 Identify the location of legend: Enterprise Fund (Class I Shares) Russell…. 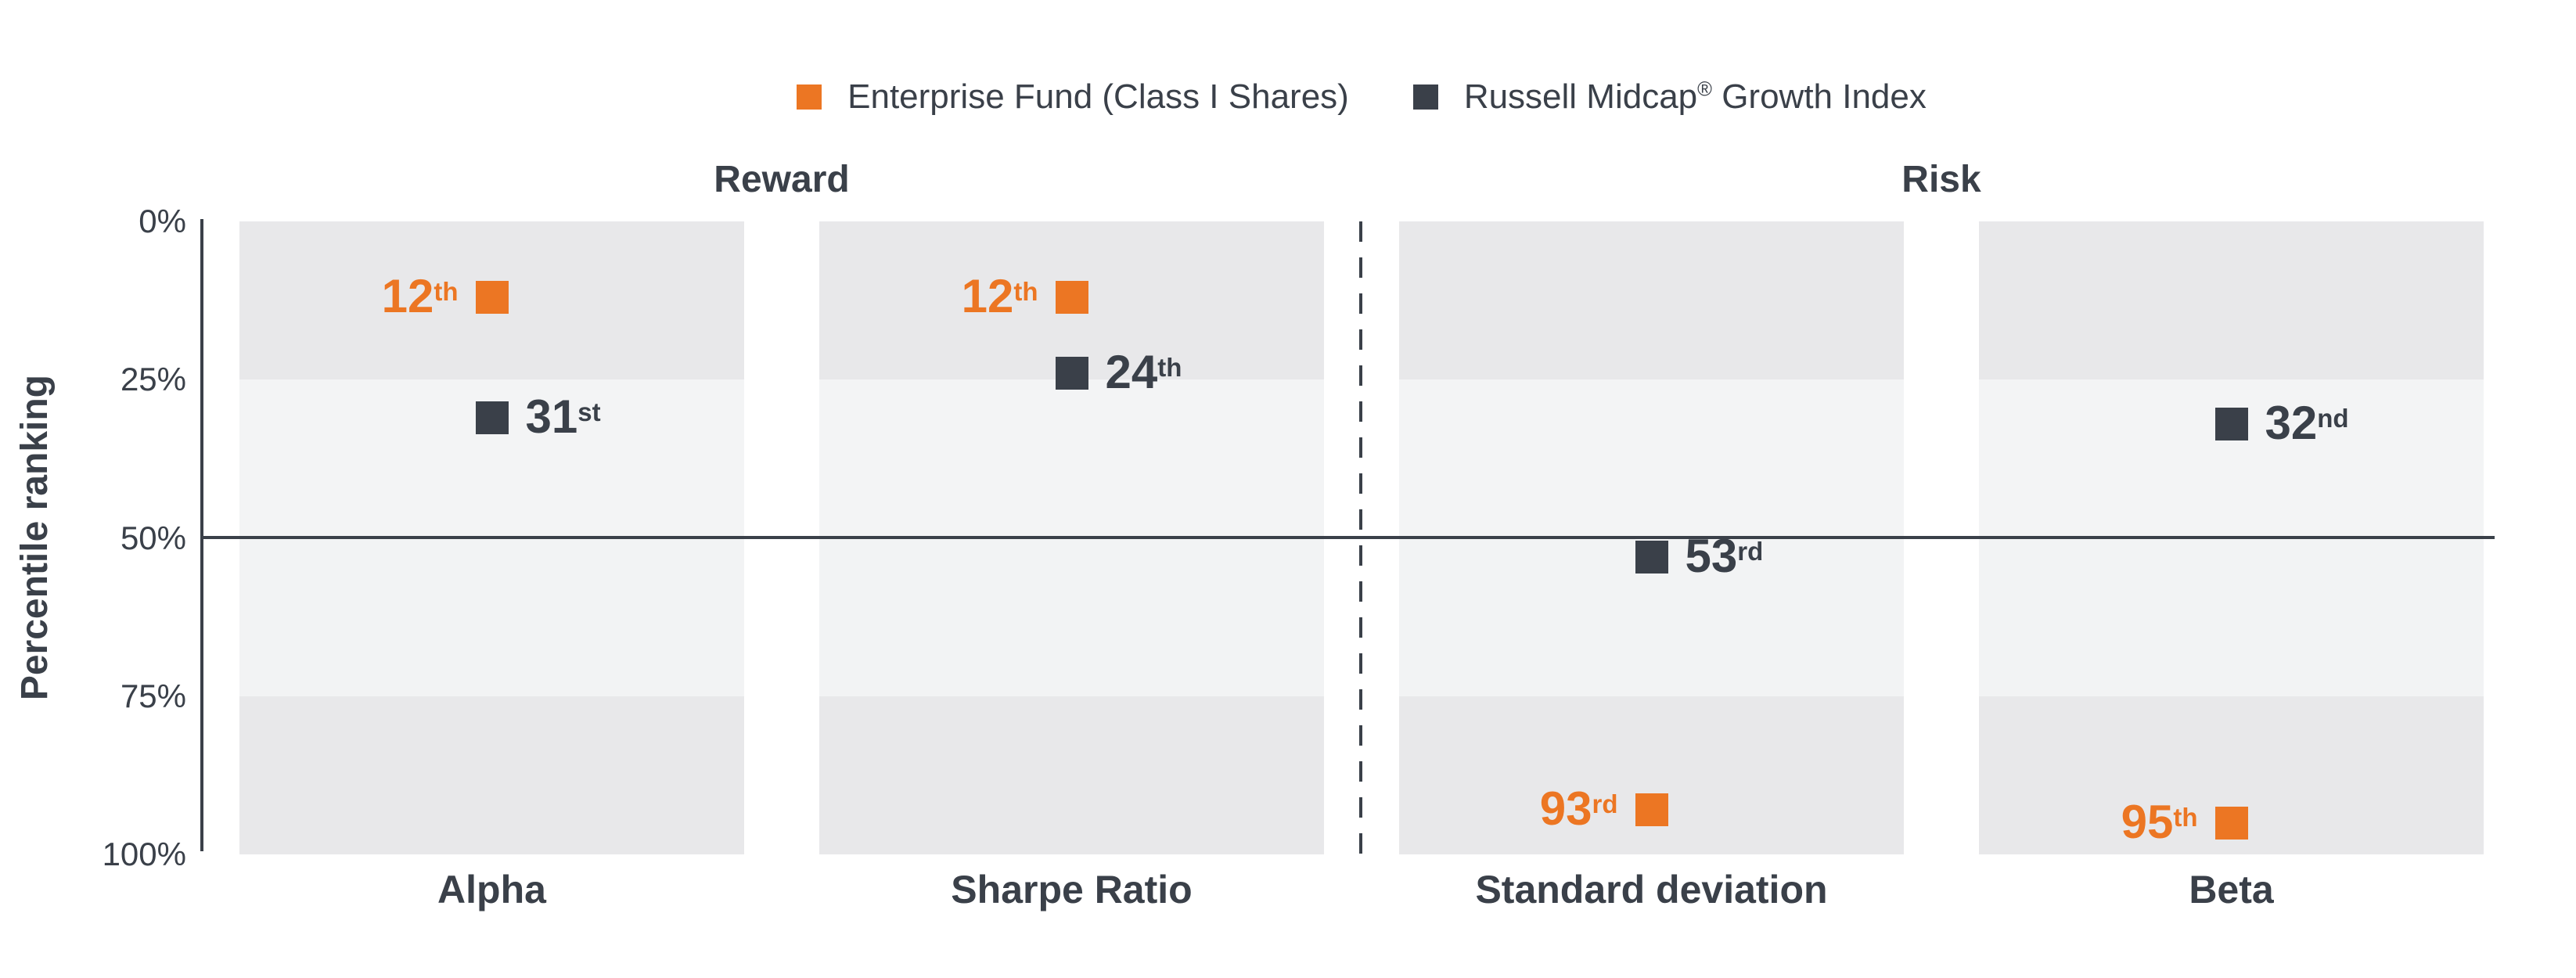
(1362, 97).